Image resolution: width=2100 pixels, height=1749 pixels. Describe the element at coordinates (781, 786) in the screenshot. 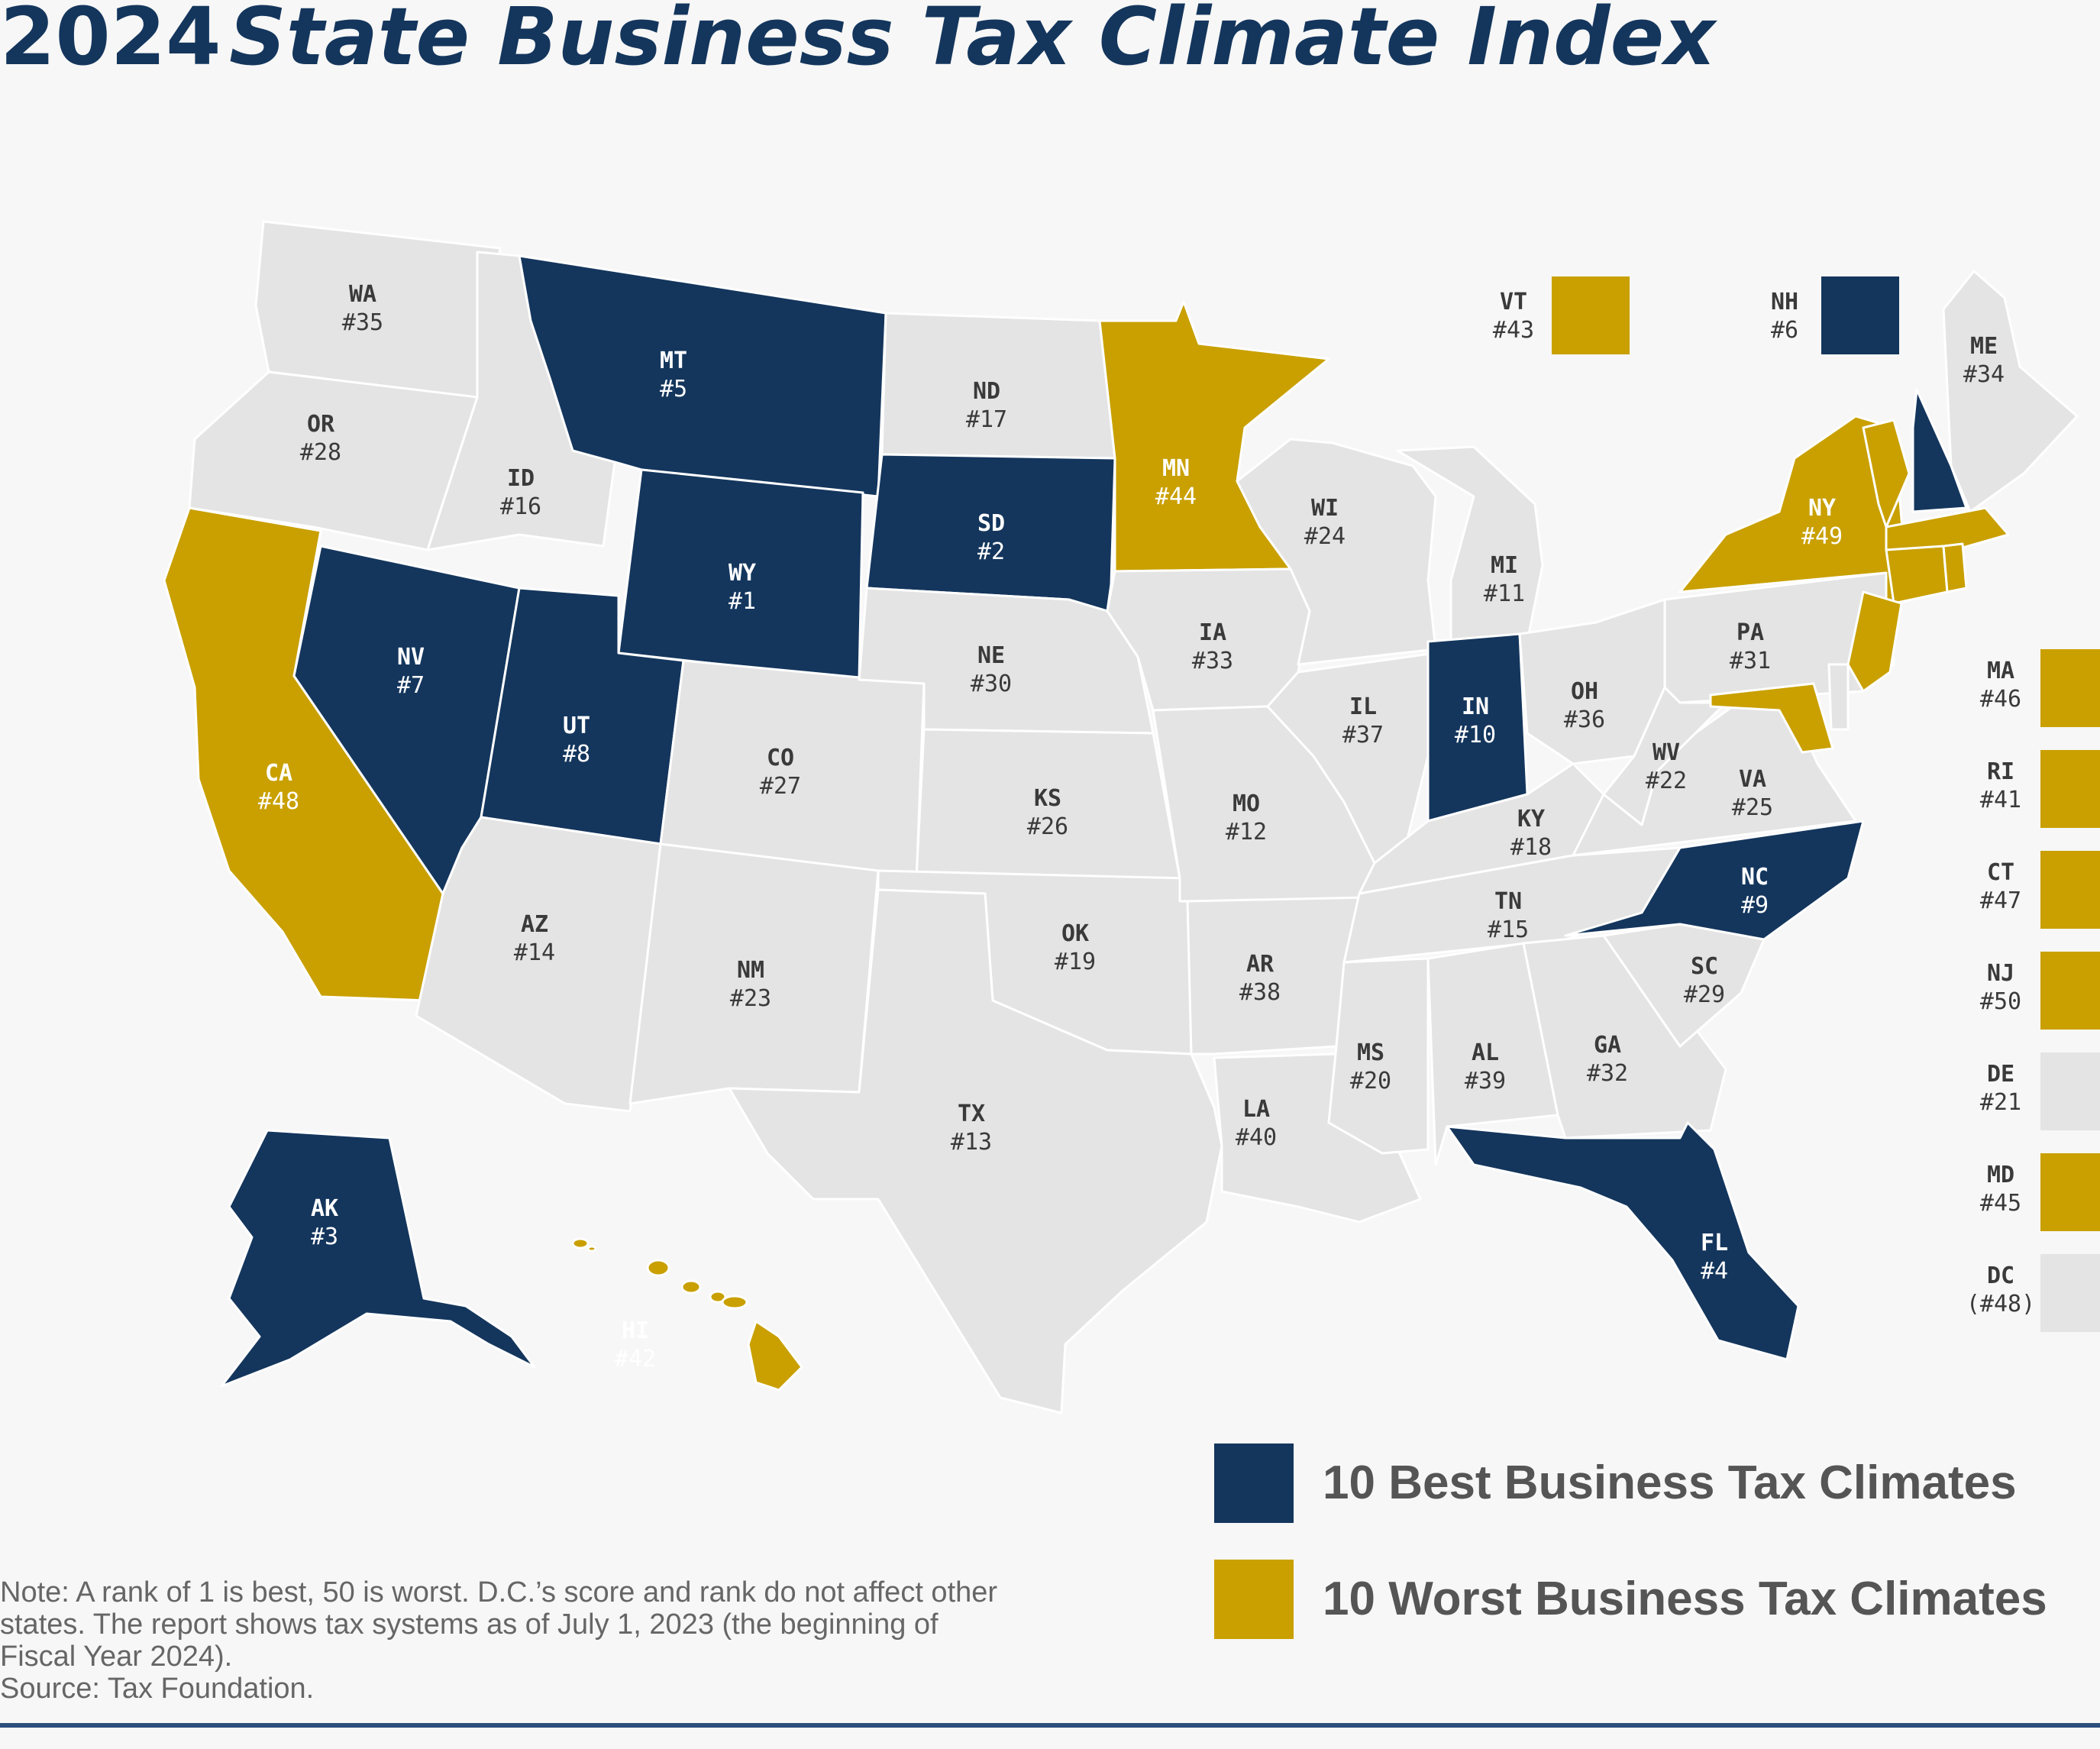

I see `state-rank-co: #27` at that location.